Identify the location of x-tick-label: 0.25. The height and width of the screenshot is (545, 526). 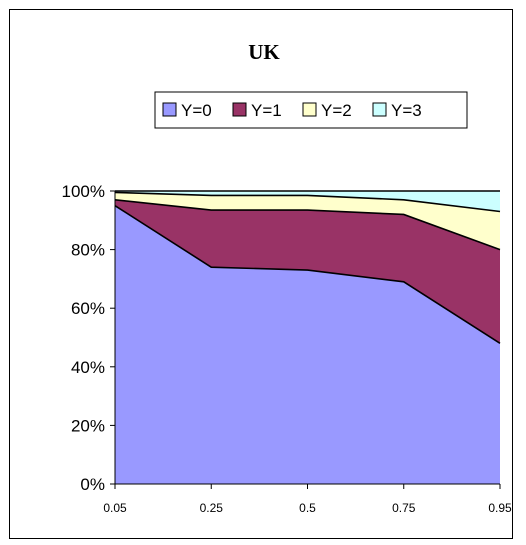
(212, 508).